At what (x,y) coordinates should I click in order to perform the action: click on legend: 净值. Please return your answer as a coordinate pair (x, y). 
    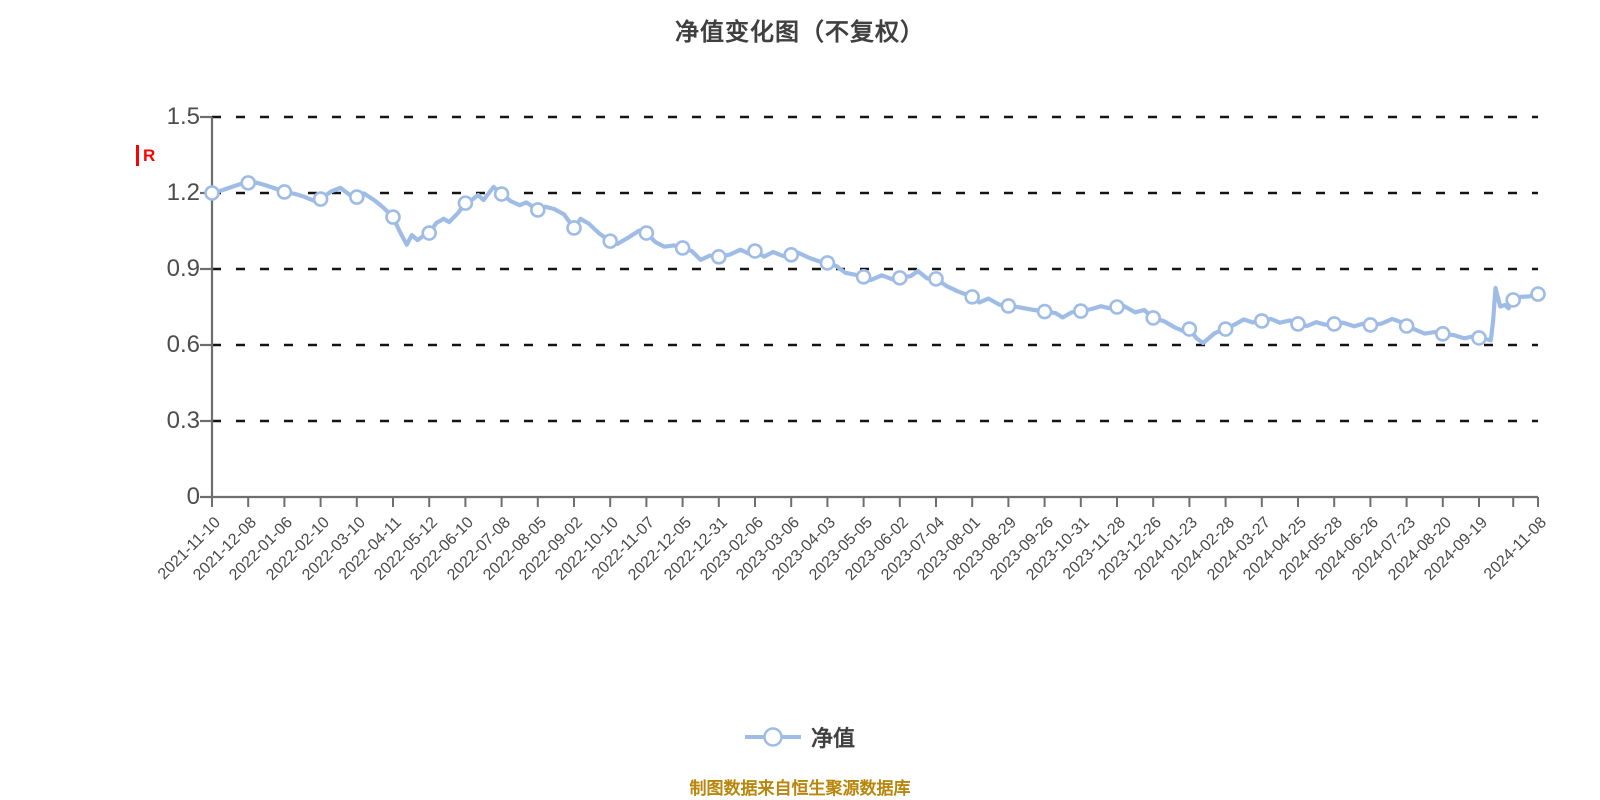
    Looking at the image, I should click on (800, 737).